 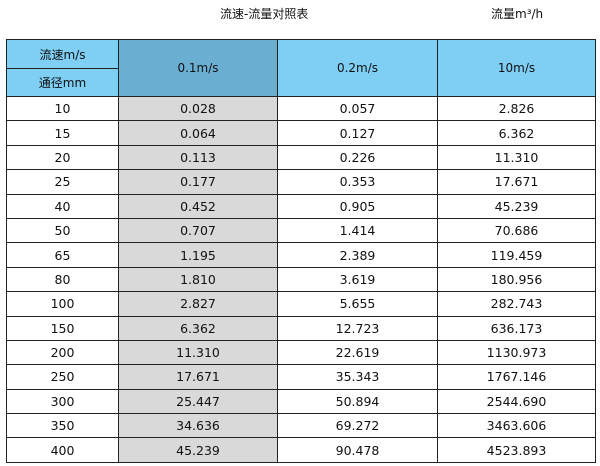 I want to click on table-row: 250 17.671 35.343 1767.146, so click(x=301, y=377).